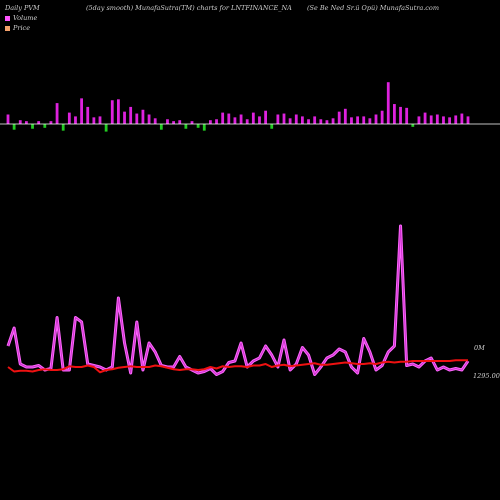 This screenshot has width=500, height=500. What do you see at coordinates (373, 8) in the screenshot?
I see `header-source: (Se Be Ned Sr.ü Opü) MunafaSutra.com` at bounding box center [373, 8].